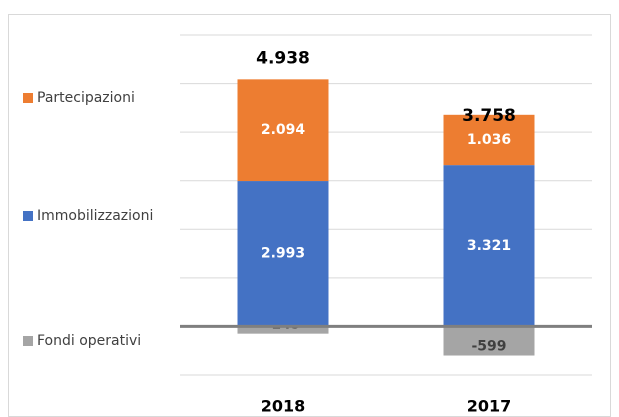  I want to click on data-label: 2.993, so click(283, 254).